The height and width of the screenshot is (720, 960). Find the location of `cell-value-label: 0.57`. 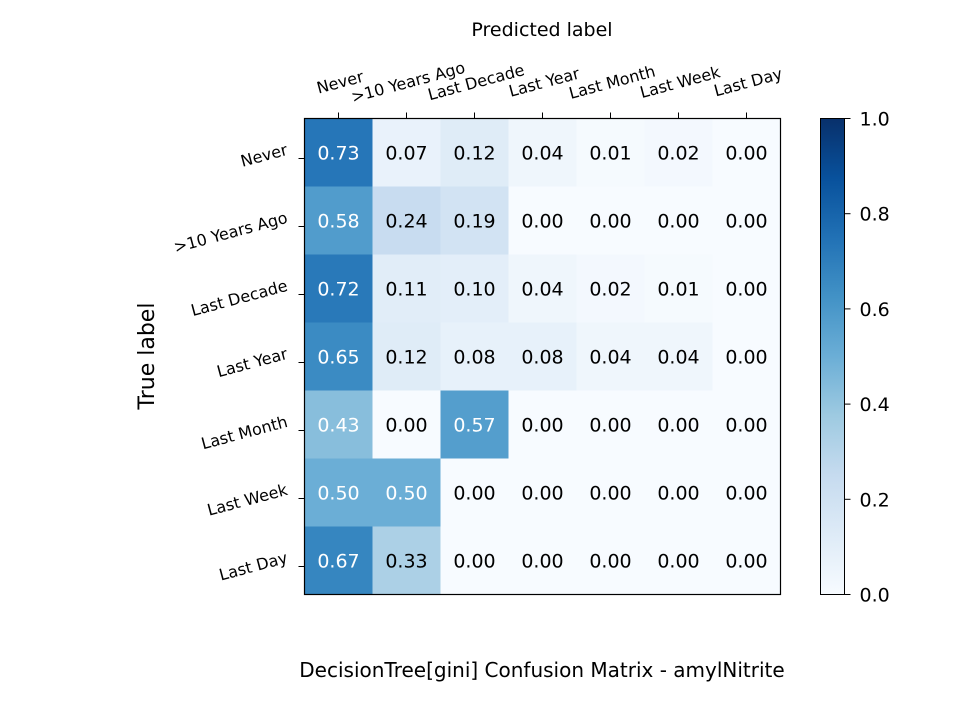

cell-value-label: 0.57 is located at coordinates (474, 426).